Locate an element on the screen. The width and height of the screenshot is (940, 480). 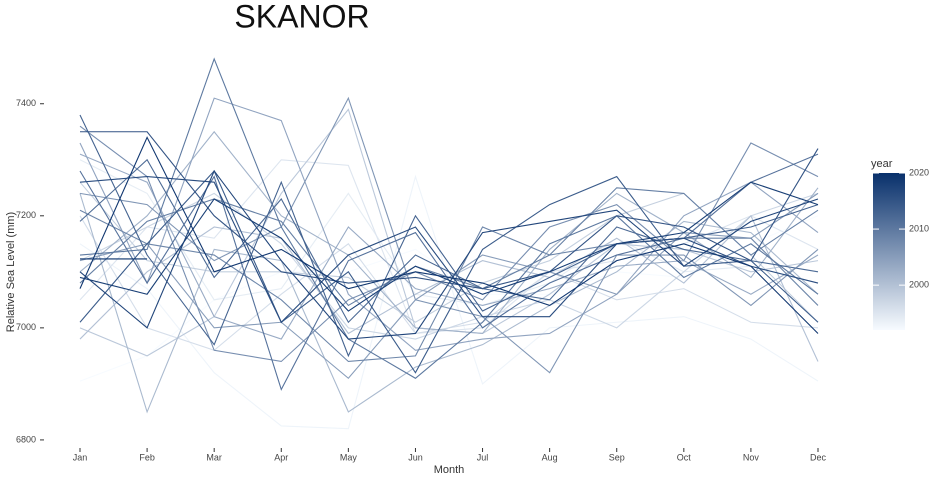
x-axis-title: Month is located at coordinates (449, 470).